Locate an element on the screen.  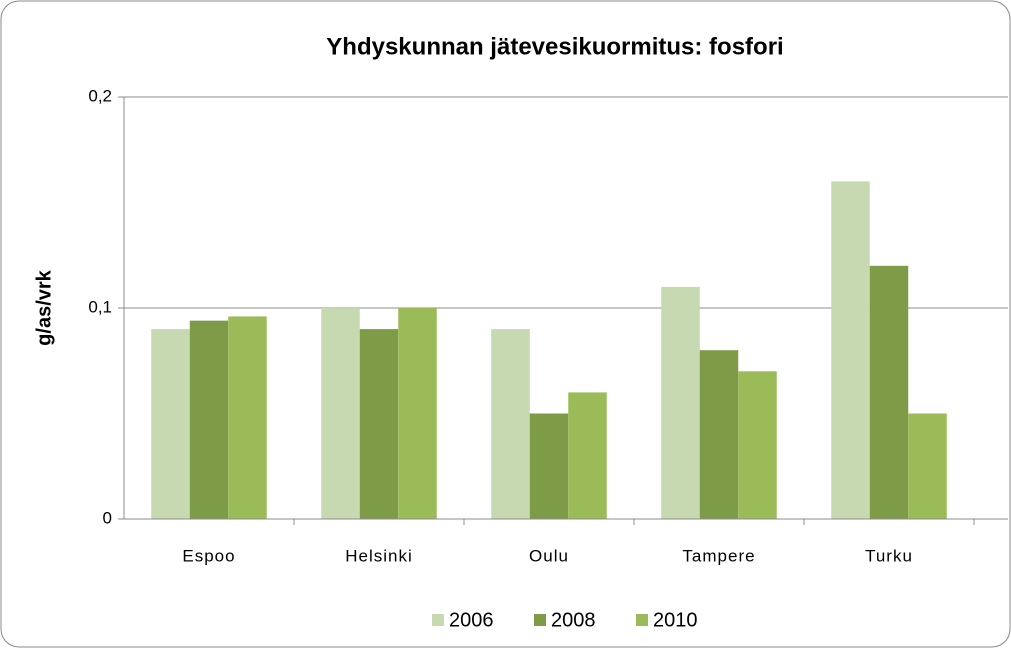
legend-label: 2006 is located at coordinates (471, 620).